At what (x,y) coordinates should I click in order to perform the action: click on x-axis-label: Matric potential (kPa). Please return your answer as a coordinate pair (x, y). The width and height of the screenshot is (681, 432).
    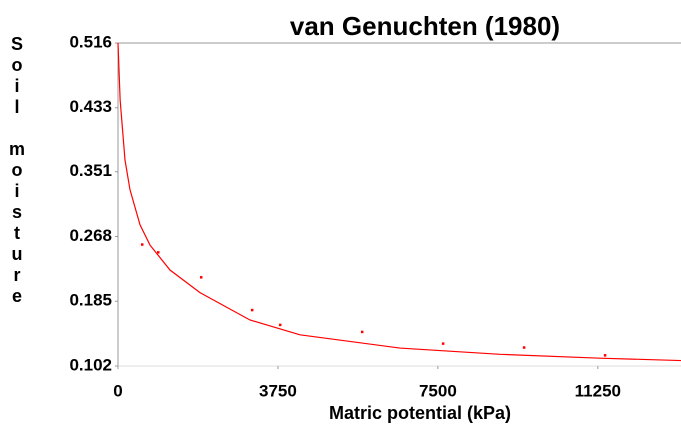
    Looking at the image, I should click on (420, 413).